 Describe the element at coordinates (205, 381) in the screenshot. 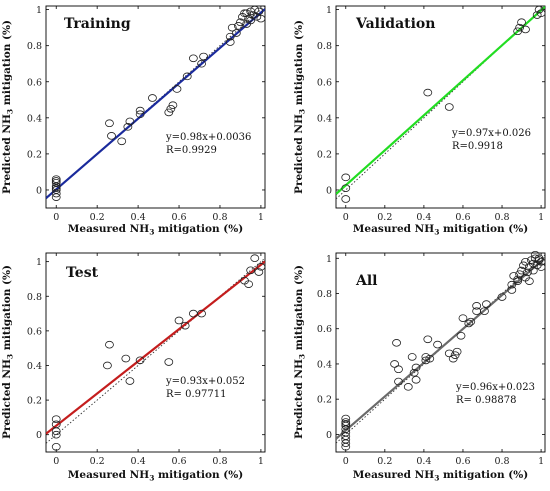

I see `fit-equation: y=0.93x+0.052` at that location.